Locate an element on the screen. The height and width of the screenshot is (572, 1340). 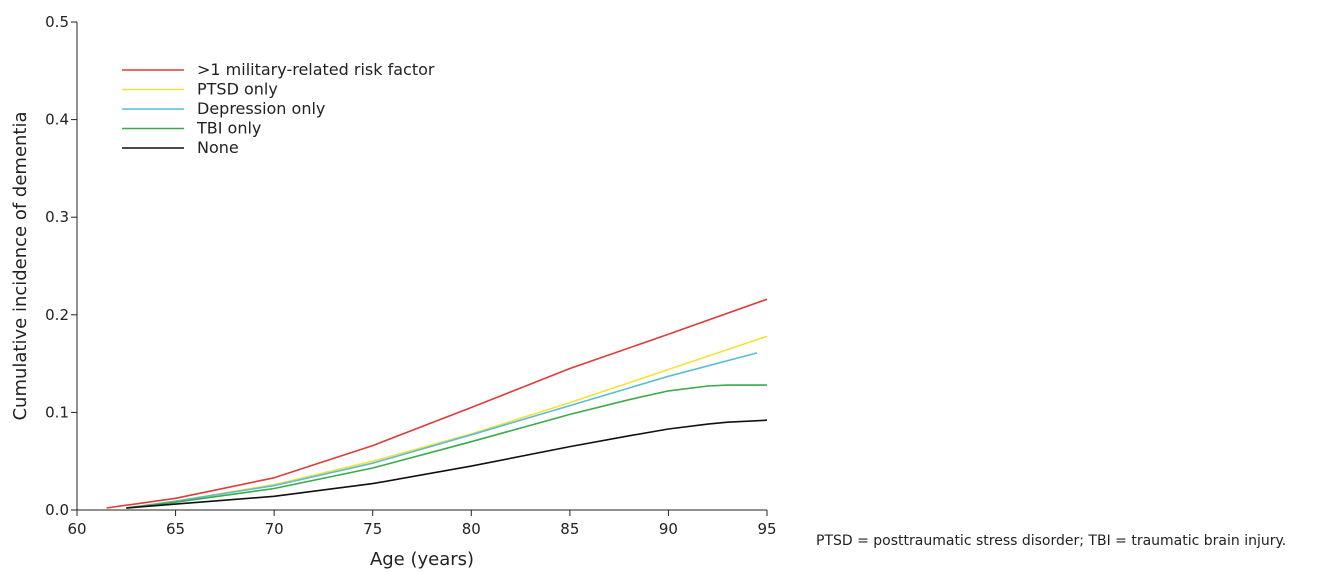
x-tick-label: 95 is located at coordinates (766, 529).